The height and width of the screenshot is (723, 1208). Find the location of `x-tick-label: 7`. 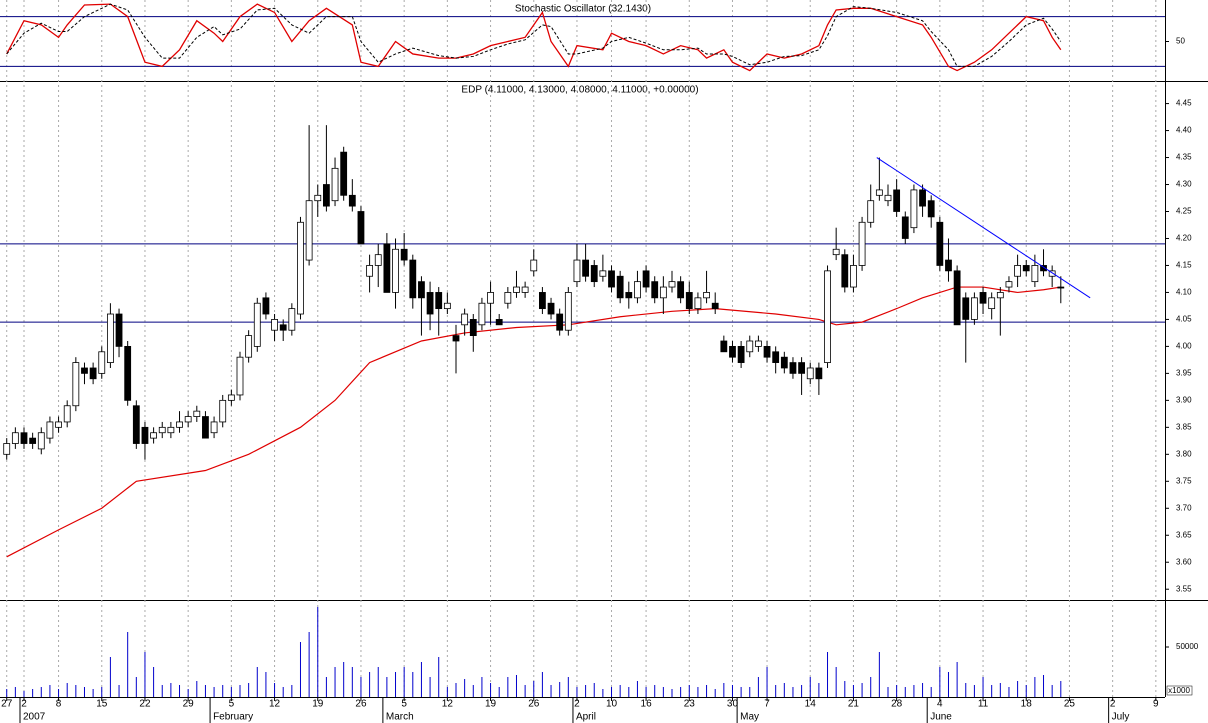

x-tick-label: 7 is located at coordinates (767, 704).